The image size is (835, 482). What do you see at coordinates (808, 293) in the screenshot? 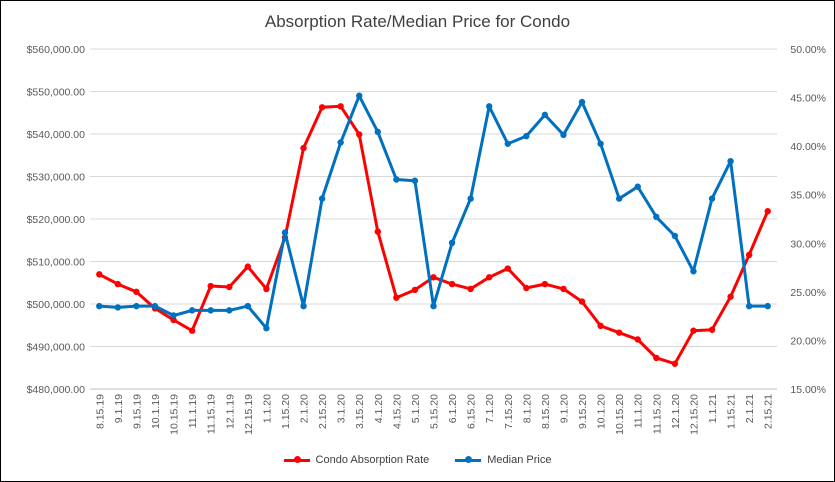
I see `y-right-tick-label: 25.00%` at bounding box center [808, 293].